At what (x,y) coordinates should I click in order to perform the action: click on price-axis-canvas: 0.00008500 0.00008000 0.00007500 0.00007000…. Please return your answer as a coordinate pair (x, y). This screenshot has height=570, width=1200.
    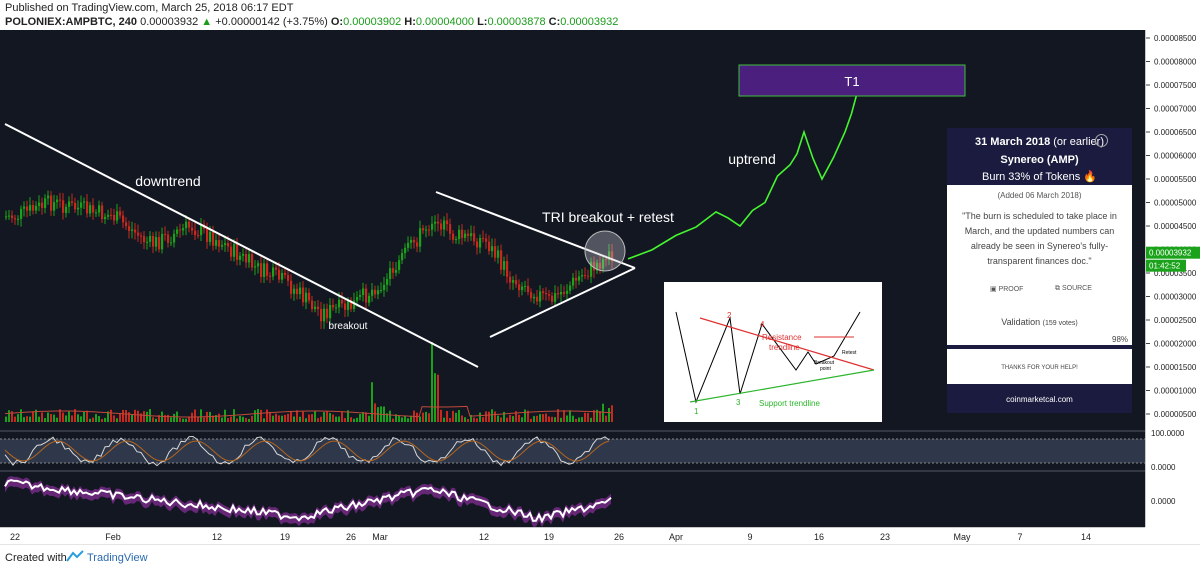
    Looking at the image, I should click on (1173, 278).